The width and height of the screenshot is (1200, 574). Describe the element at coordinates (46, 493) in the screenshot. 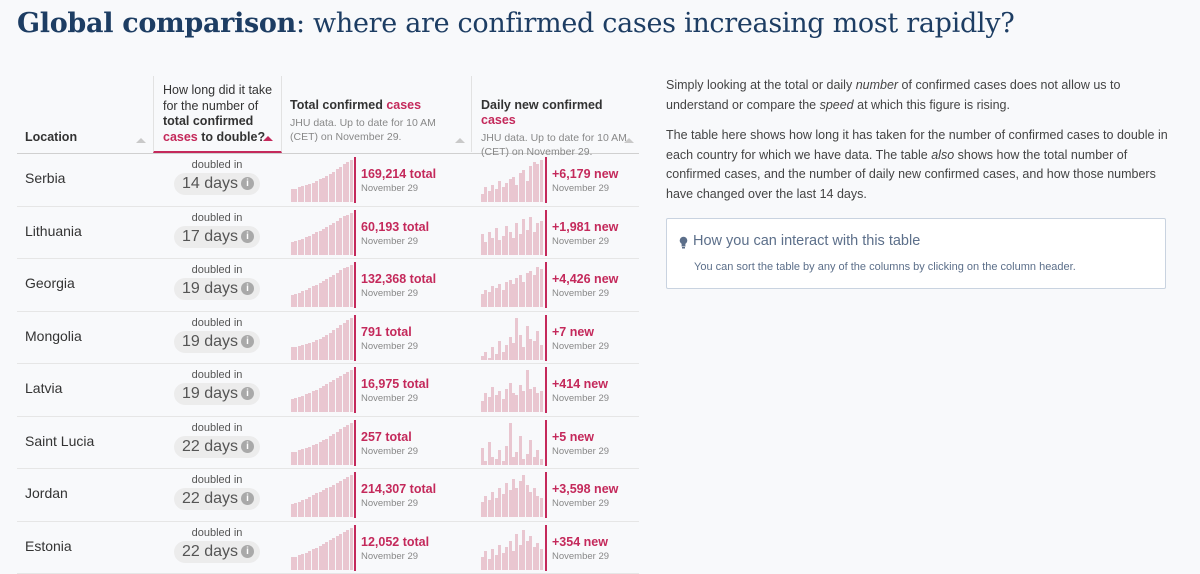

I see `row-location: Jordan` at that location.